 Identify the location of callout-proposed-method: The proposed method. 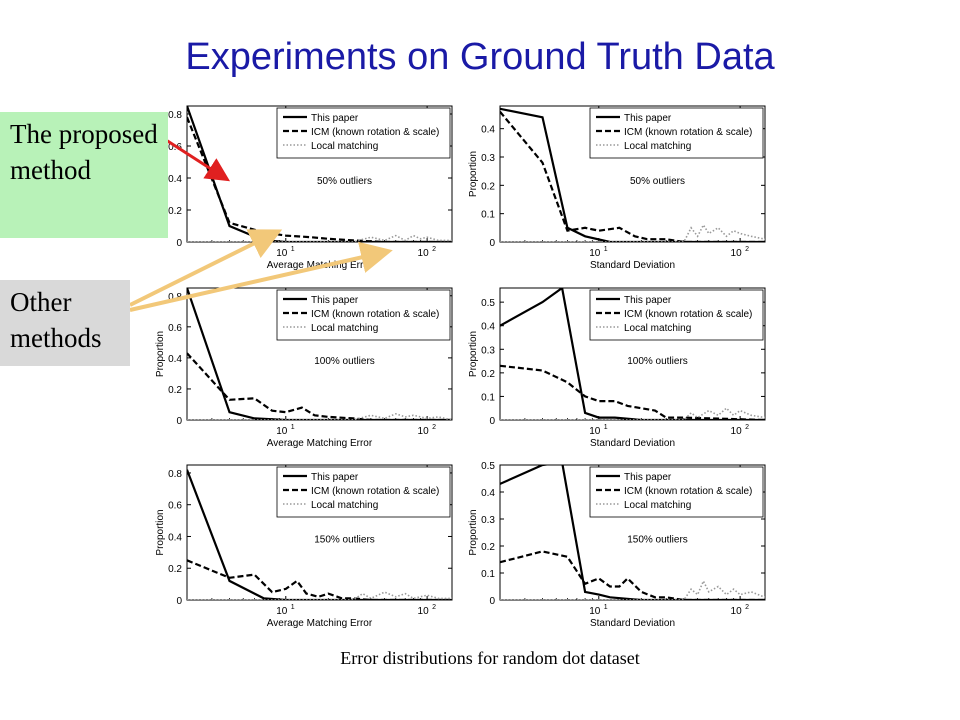
(84, 175).